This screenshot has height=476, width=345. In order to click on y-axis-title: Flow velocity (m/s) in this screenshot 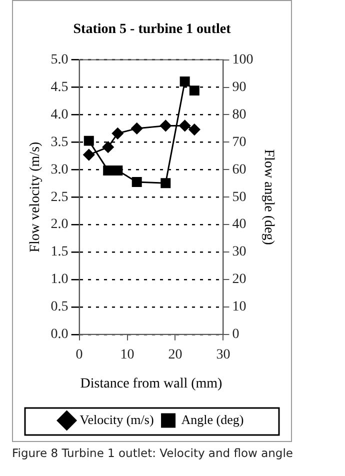, I will do `click(36, 197)`.